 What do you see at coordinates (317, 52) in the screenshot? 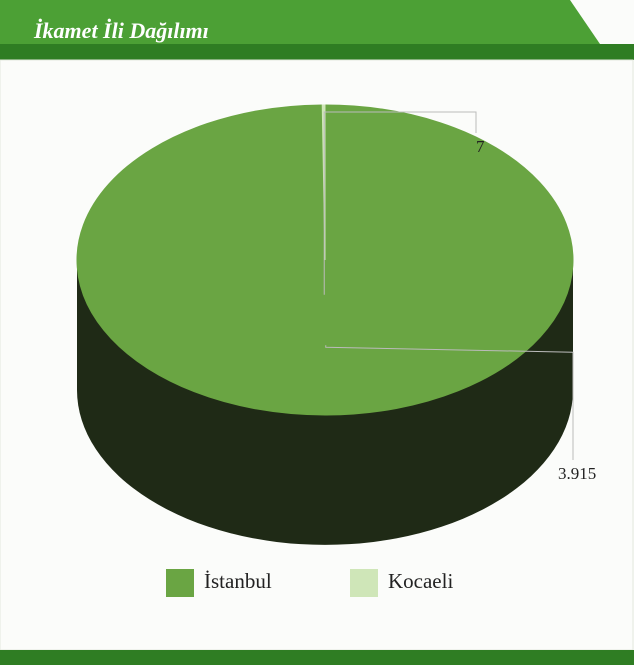
I see `header-bar` at bounding box center [317, 52].